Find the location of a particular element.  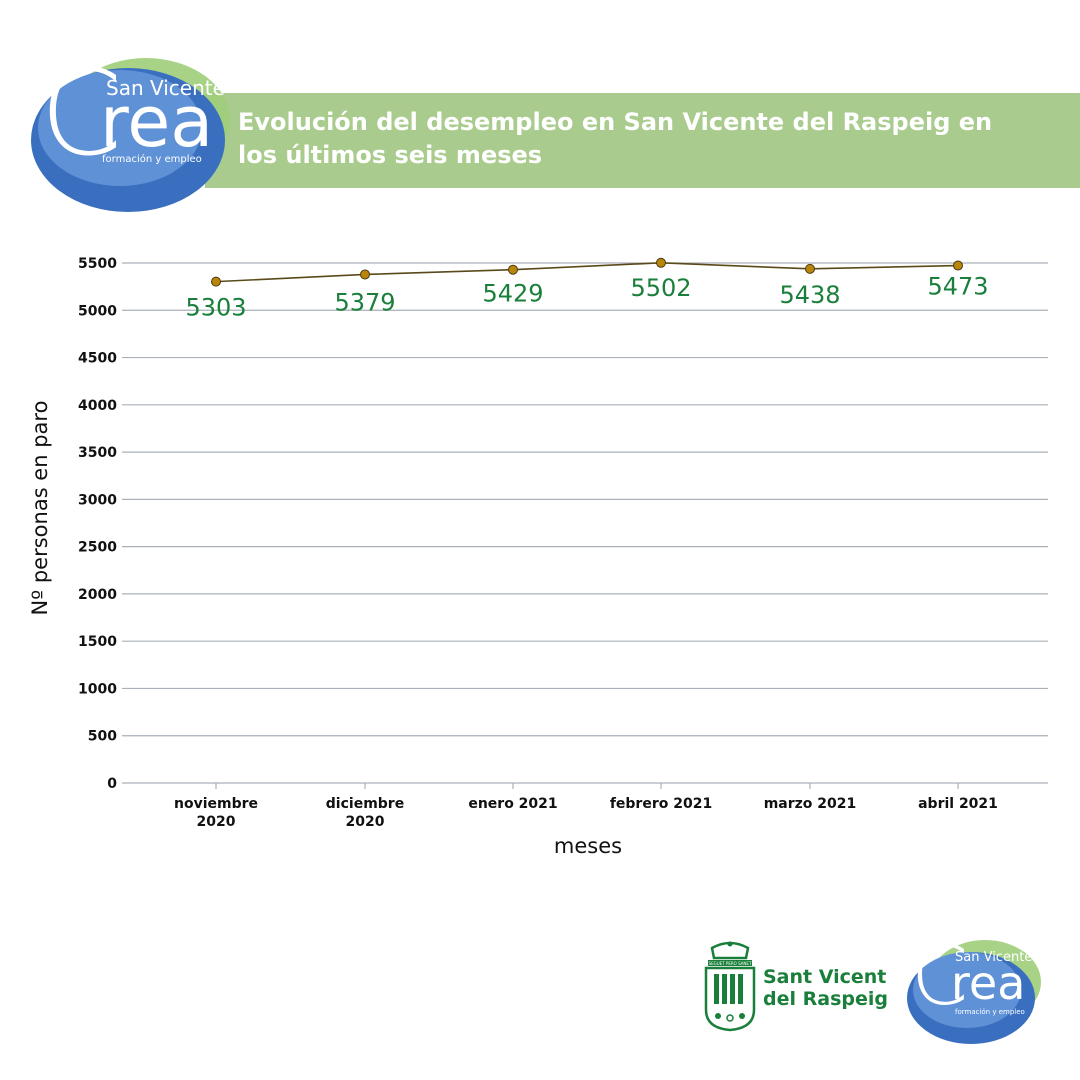

y-tick-label: 3000 is located at coordinates (97, 500).